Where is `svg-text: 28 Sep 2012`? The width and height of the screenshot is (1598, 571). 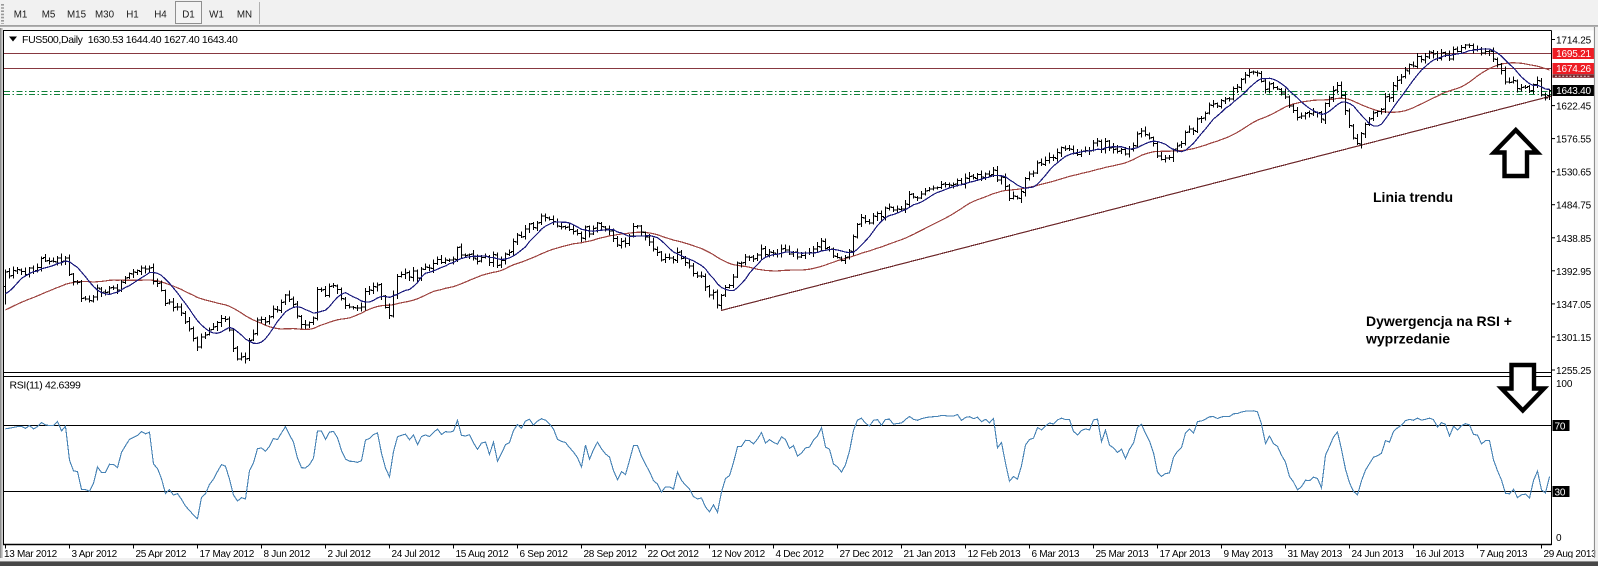
svg-text: 28 Sep 2012 is located at coordinates (611, 554).